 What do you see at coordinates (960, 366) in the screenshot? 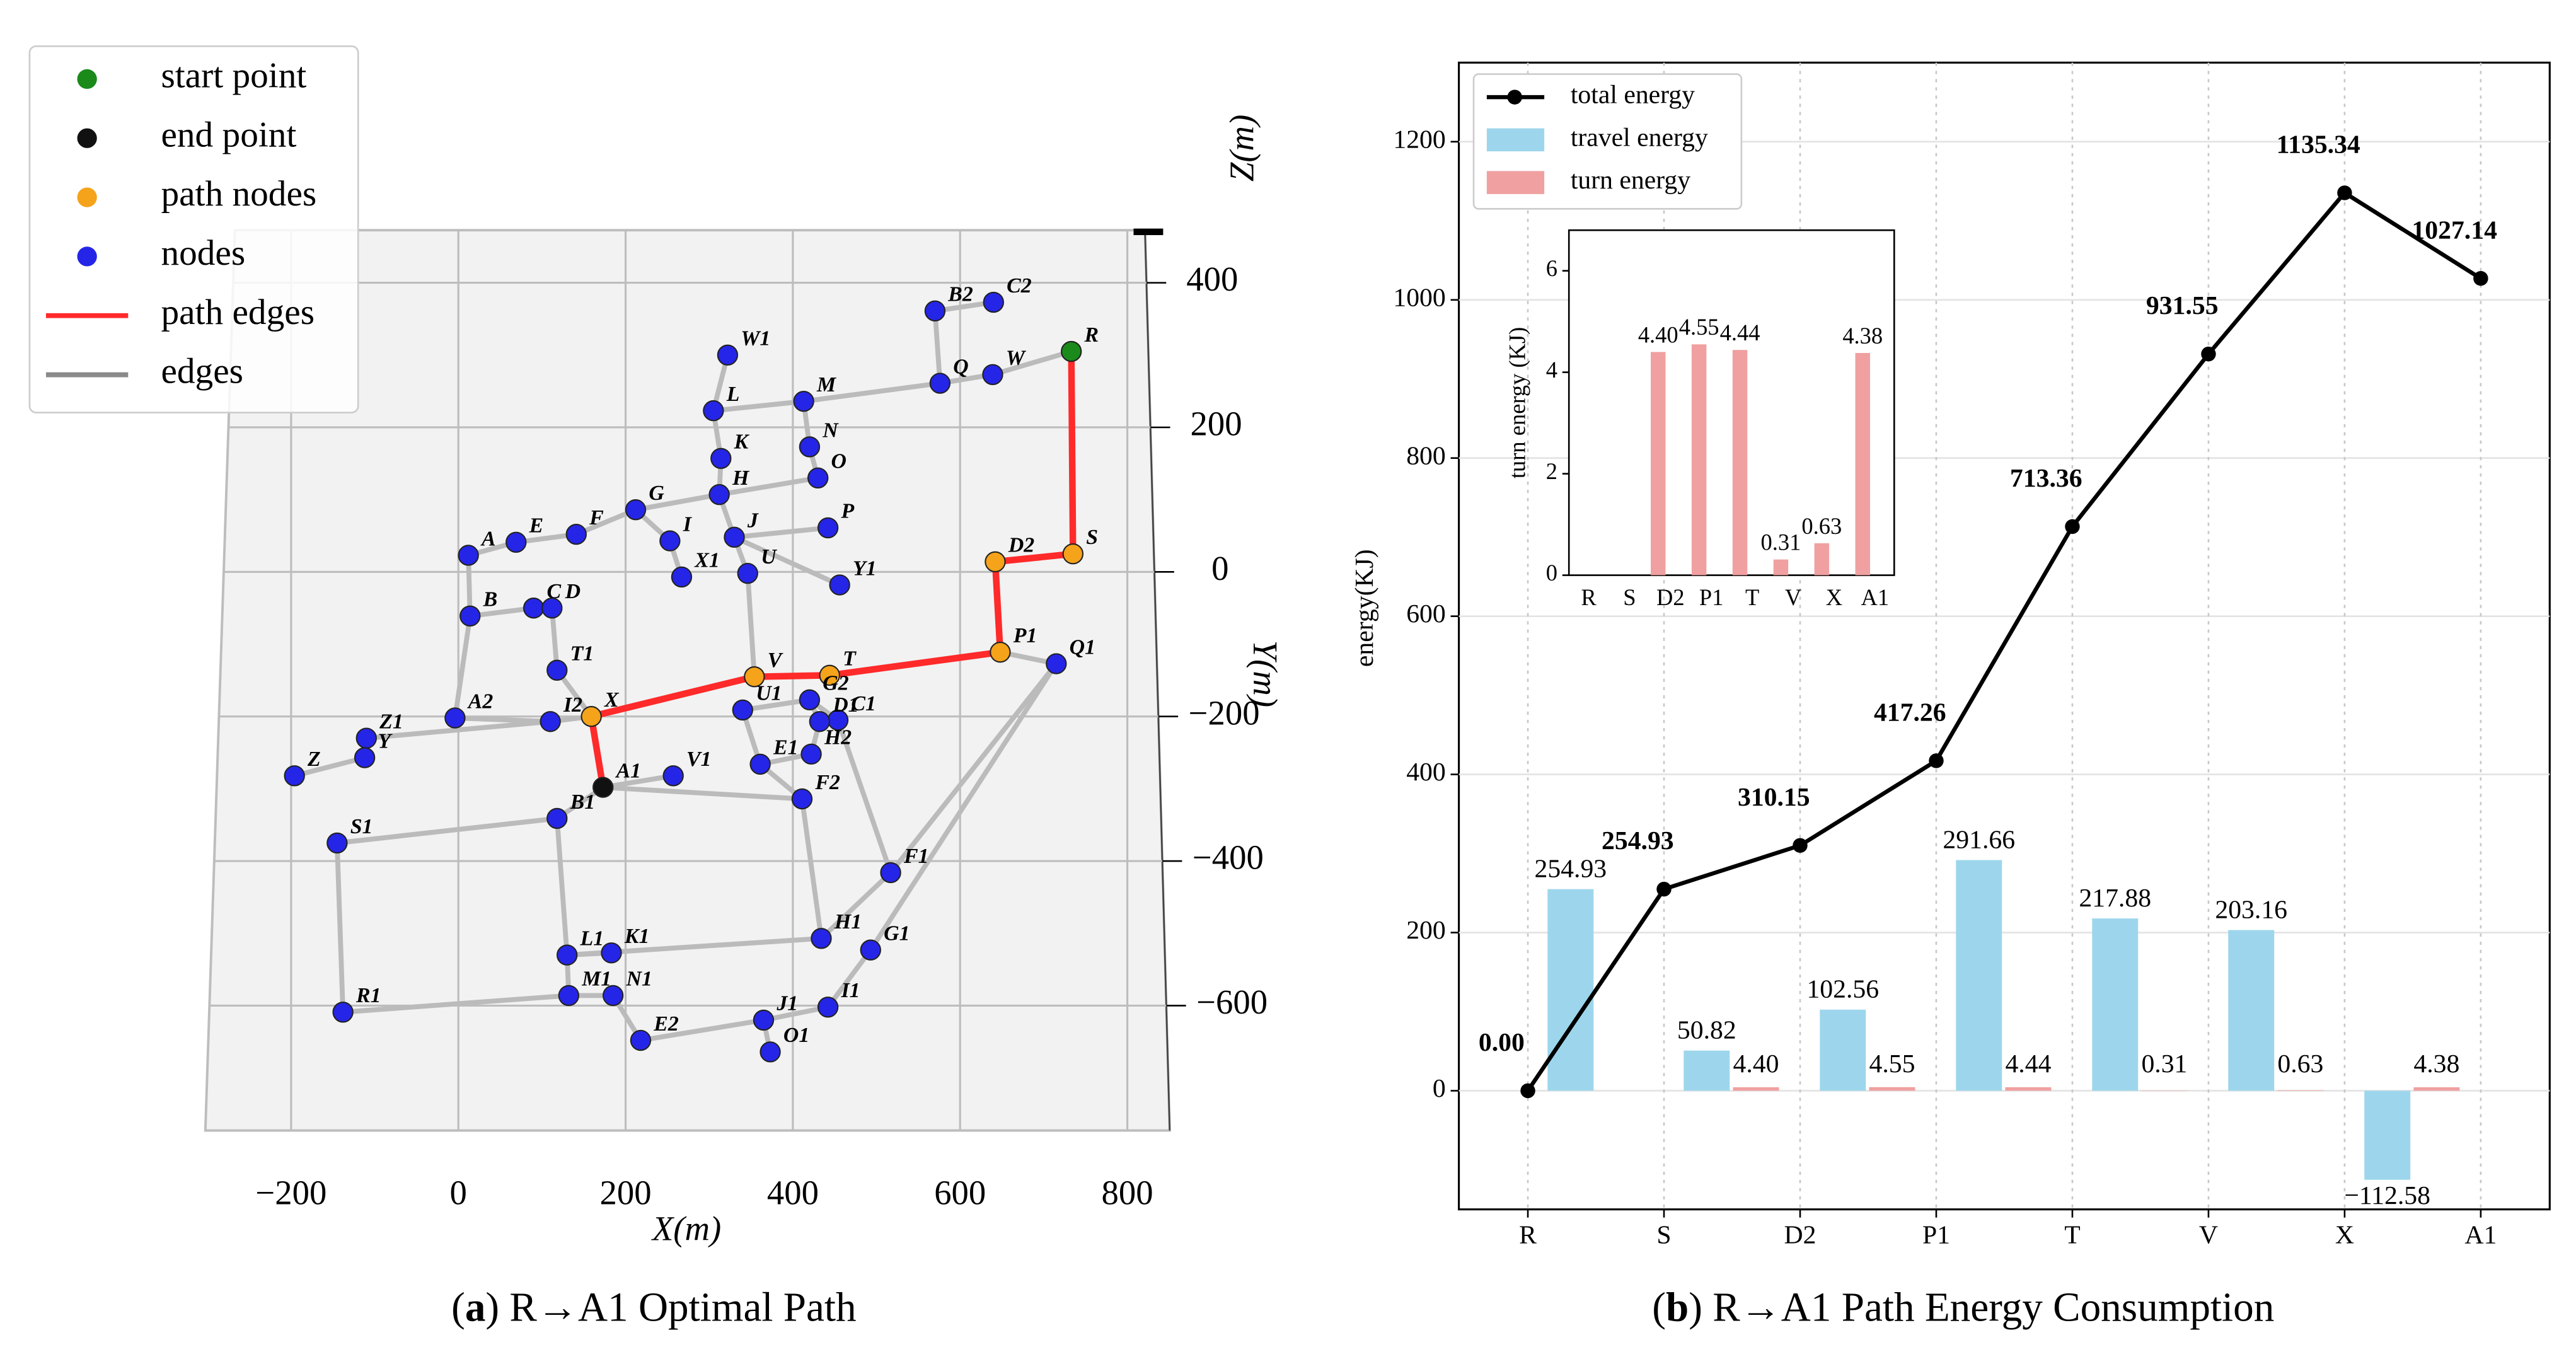
I see `node-label: Q` at bounding box center [960, 366].